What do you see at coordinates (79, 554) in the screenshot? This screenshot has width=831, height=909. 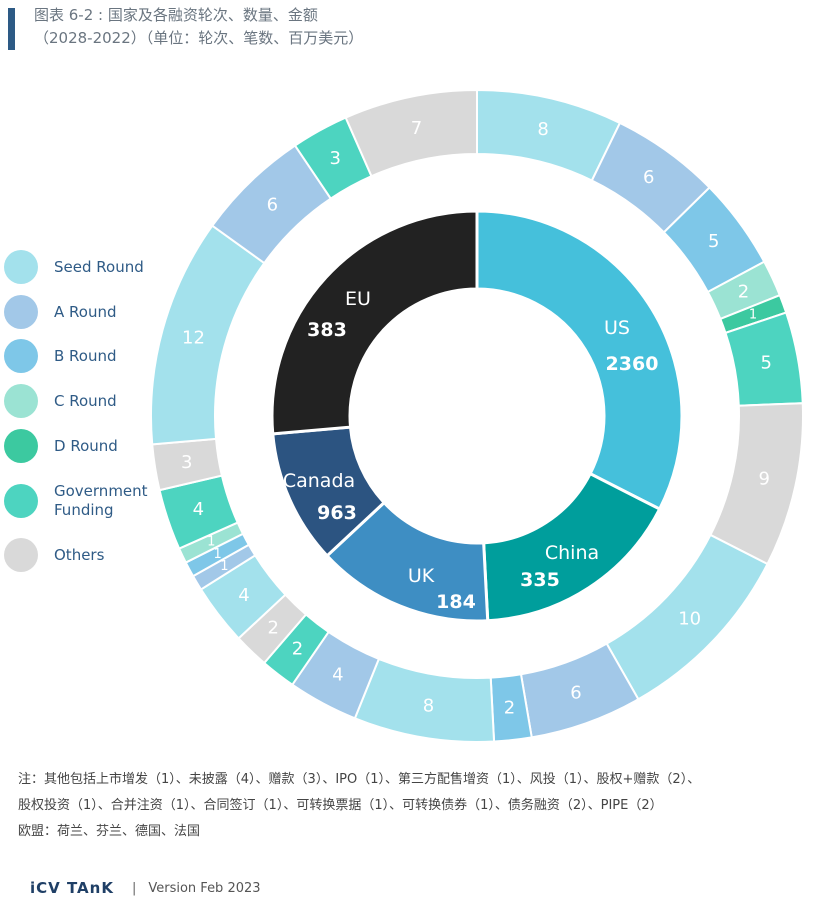 I see `legend-label-others: Others` at bounding box center [79, 554].